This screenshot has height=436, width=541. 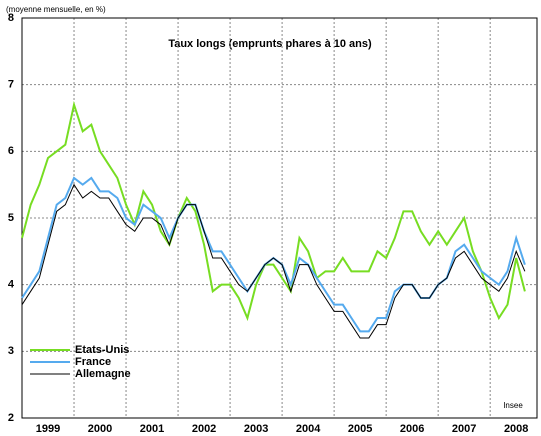 I want to click on x-tick-label: 2002, so click(x=204, y=429).